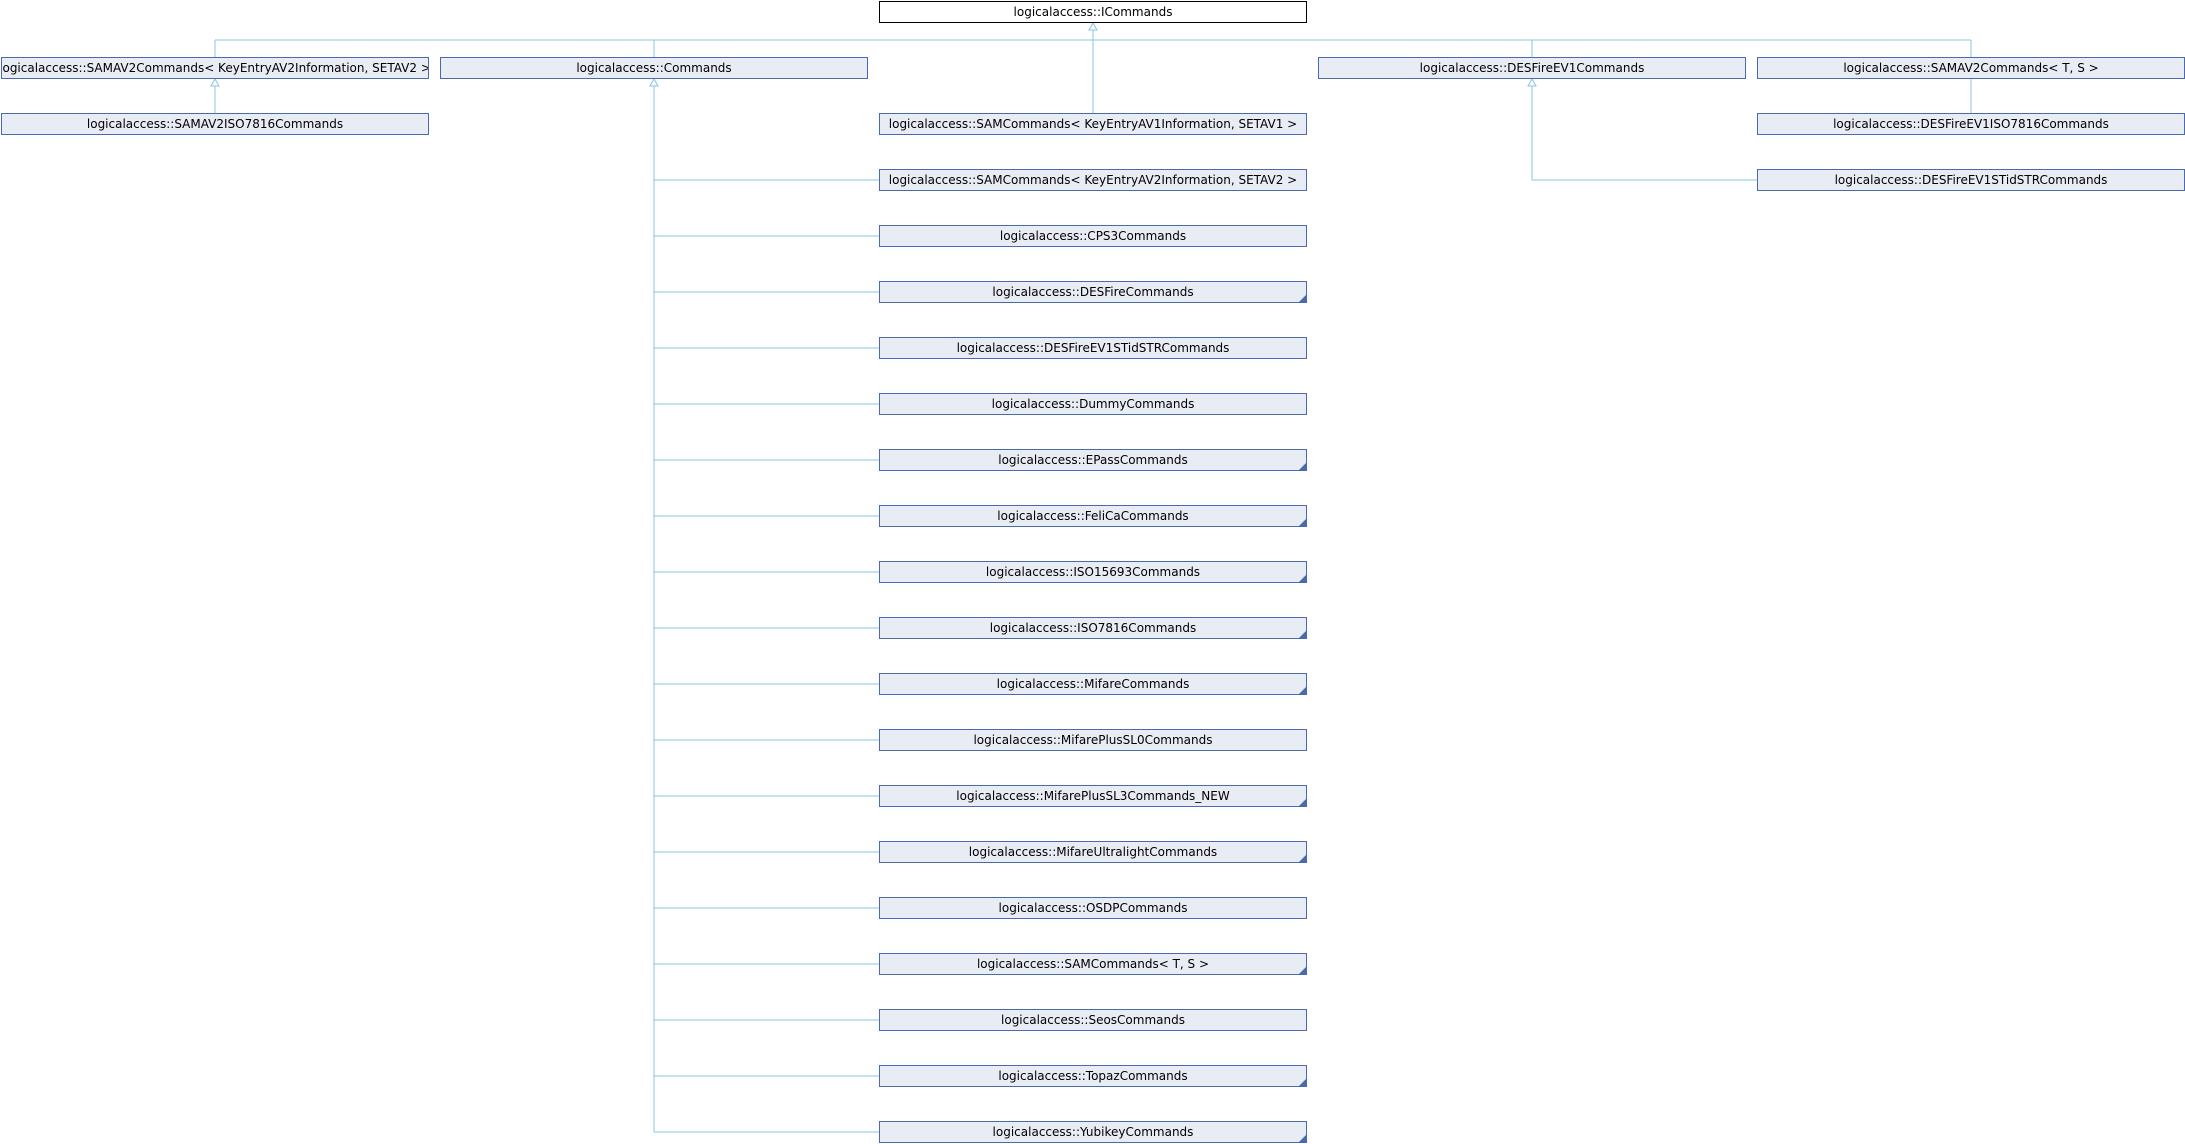 This screenshot has width=2185, height=1144. I want to click on class-node-samav2-t-s: logicalaccess::SAMAV2Commands< T, S >, so click(1971, 68).